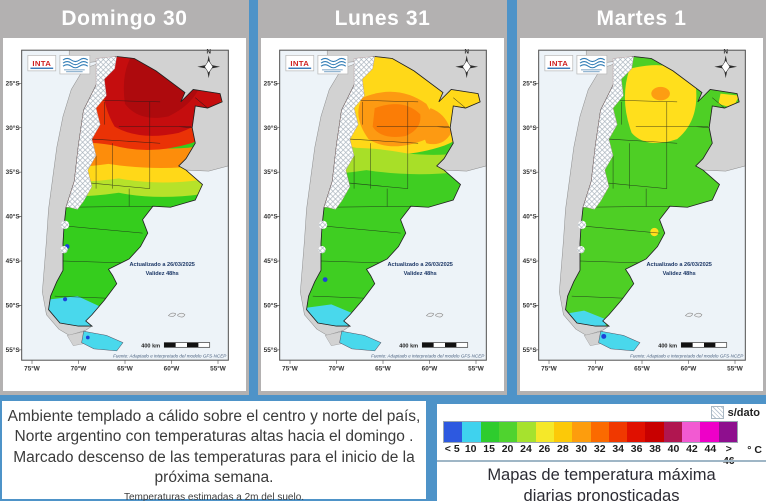 The width and height of the screenshot is (766, 501). Describe the element at coordinates (124, 19) in the screenshot. I see `panel-header-domingo: Domingo 30` at that location.